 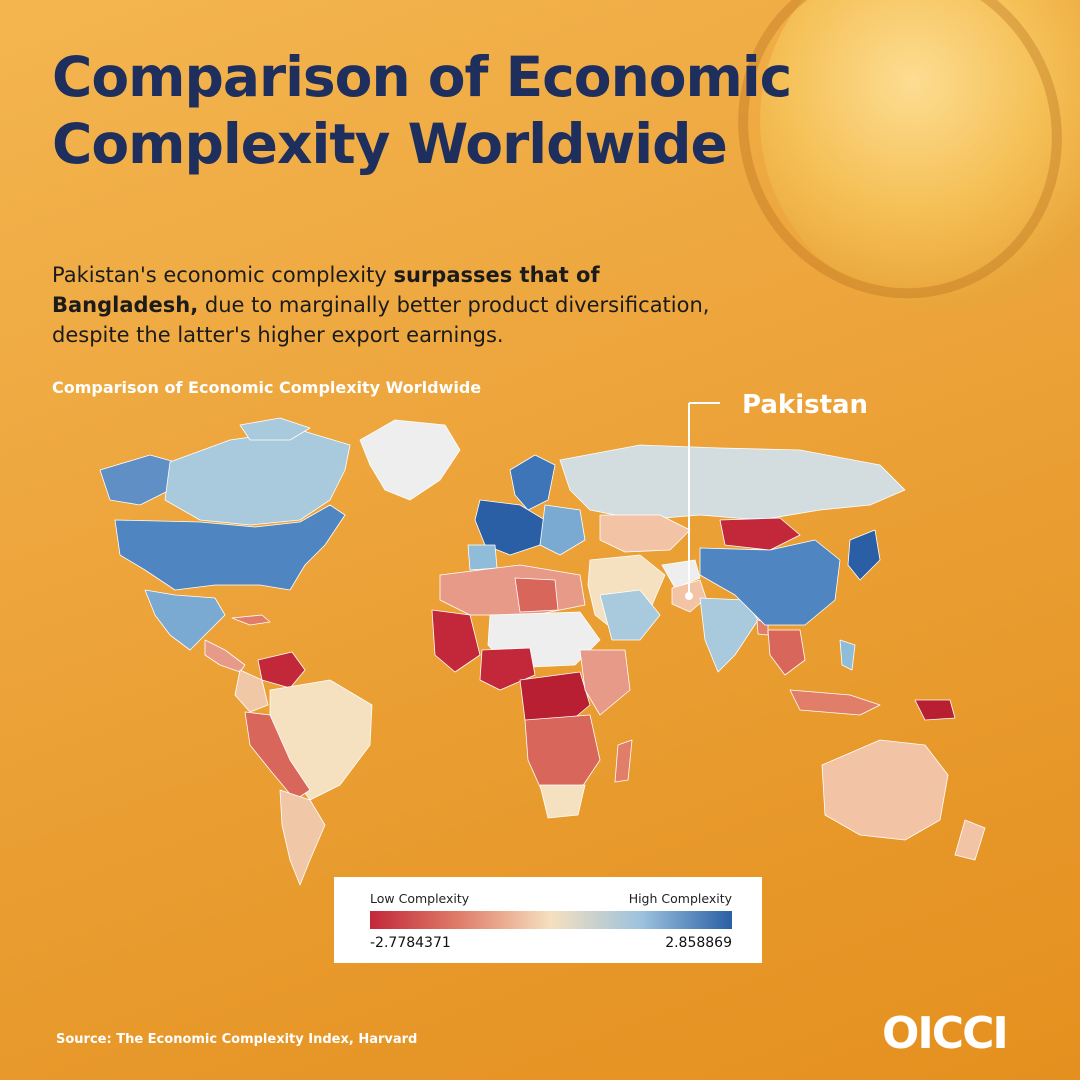 I want to click on chile-argentina-region, so click(x=302, y=837).